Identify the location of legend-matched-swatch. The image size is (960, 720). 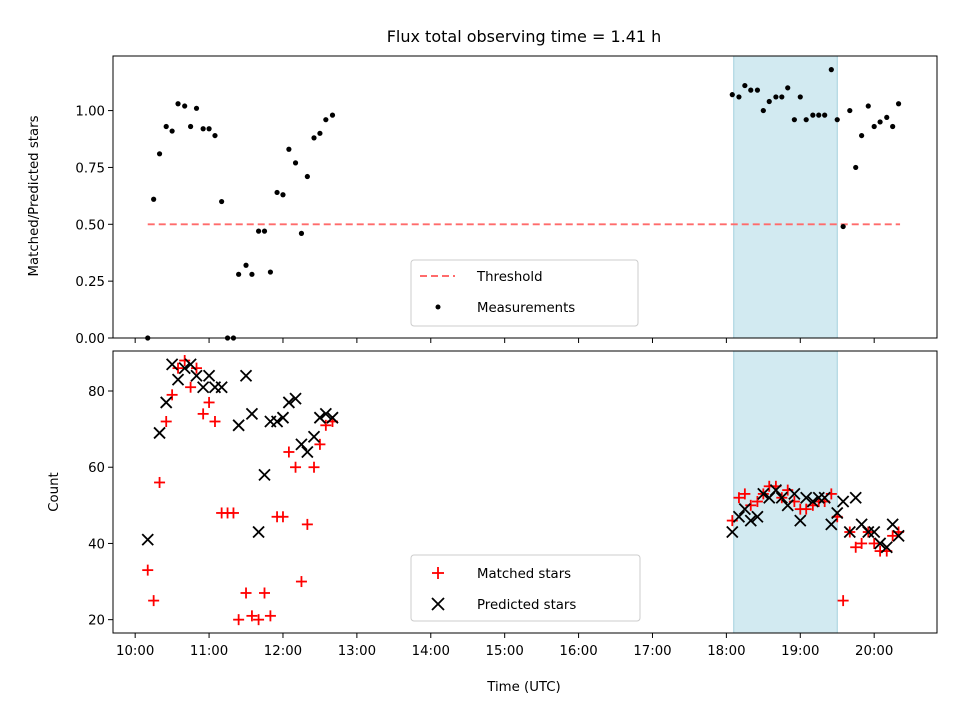
(438, 573).